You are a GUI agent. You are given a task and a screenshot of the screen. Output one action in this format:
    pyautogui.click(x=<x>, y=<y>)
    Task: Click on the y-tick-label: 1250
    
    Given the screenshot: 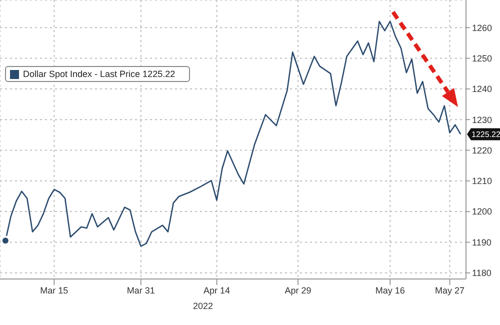 What is the action you would take?
    pyautogui.click(x=482, y=58)
    